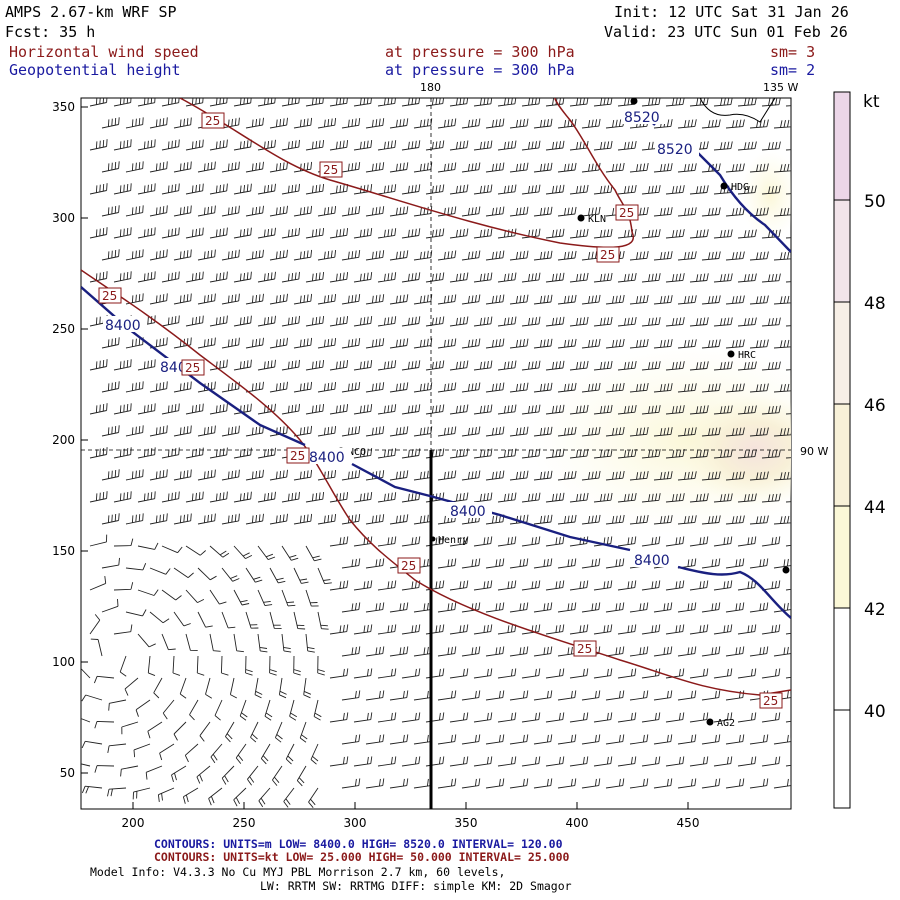 The image size is (900, 900). I want to click on svg-text: 25, so click(626, 213).